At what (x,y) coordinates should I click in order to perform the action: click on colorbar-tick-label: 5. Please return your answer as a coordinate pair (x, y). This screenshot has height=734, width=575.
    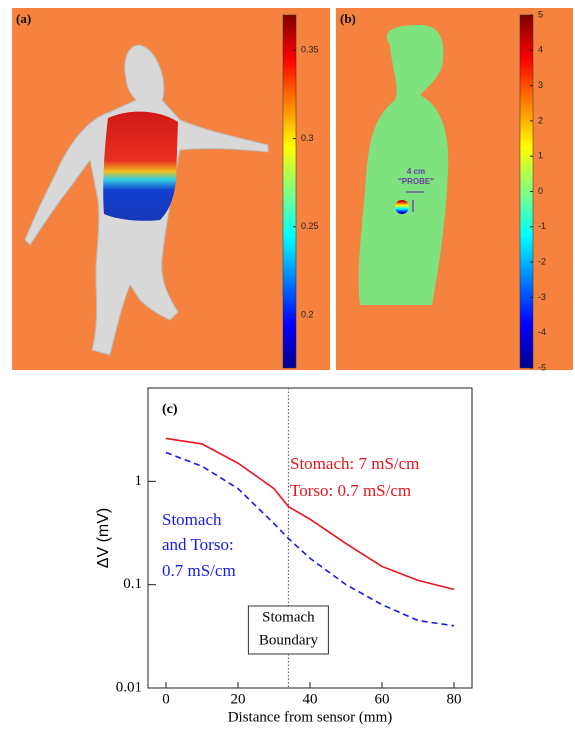
    Looking at the image, I should click on (540, 14).